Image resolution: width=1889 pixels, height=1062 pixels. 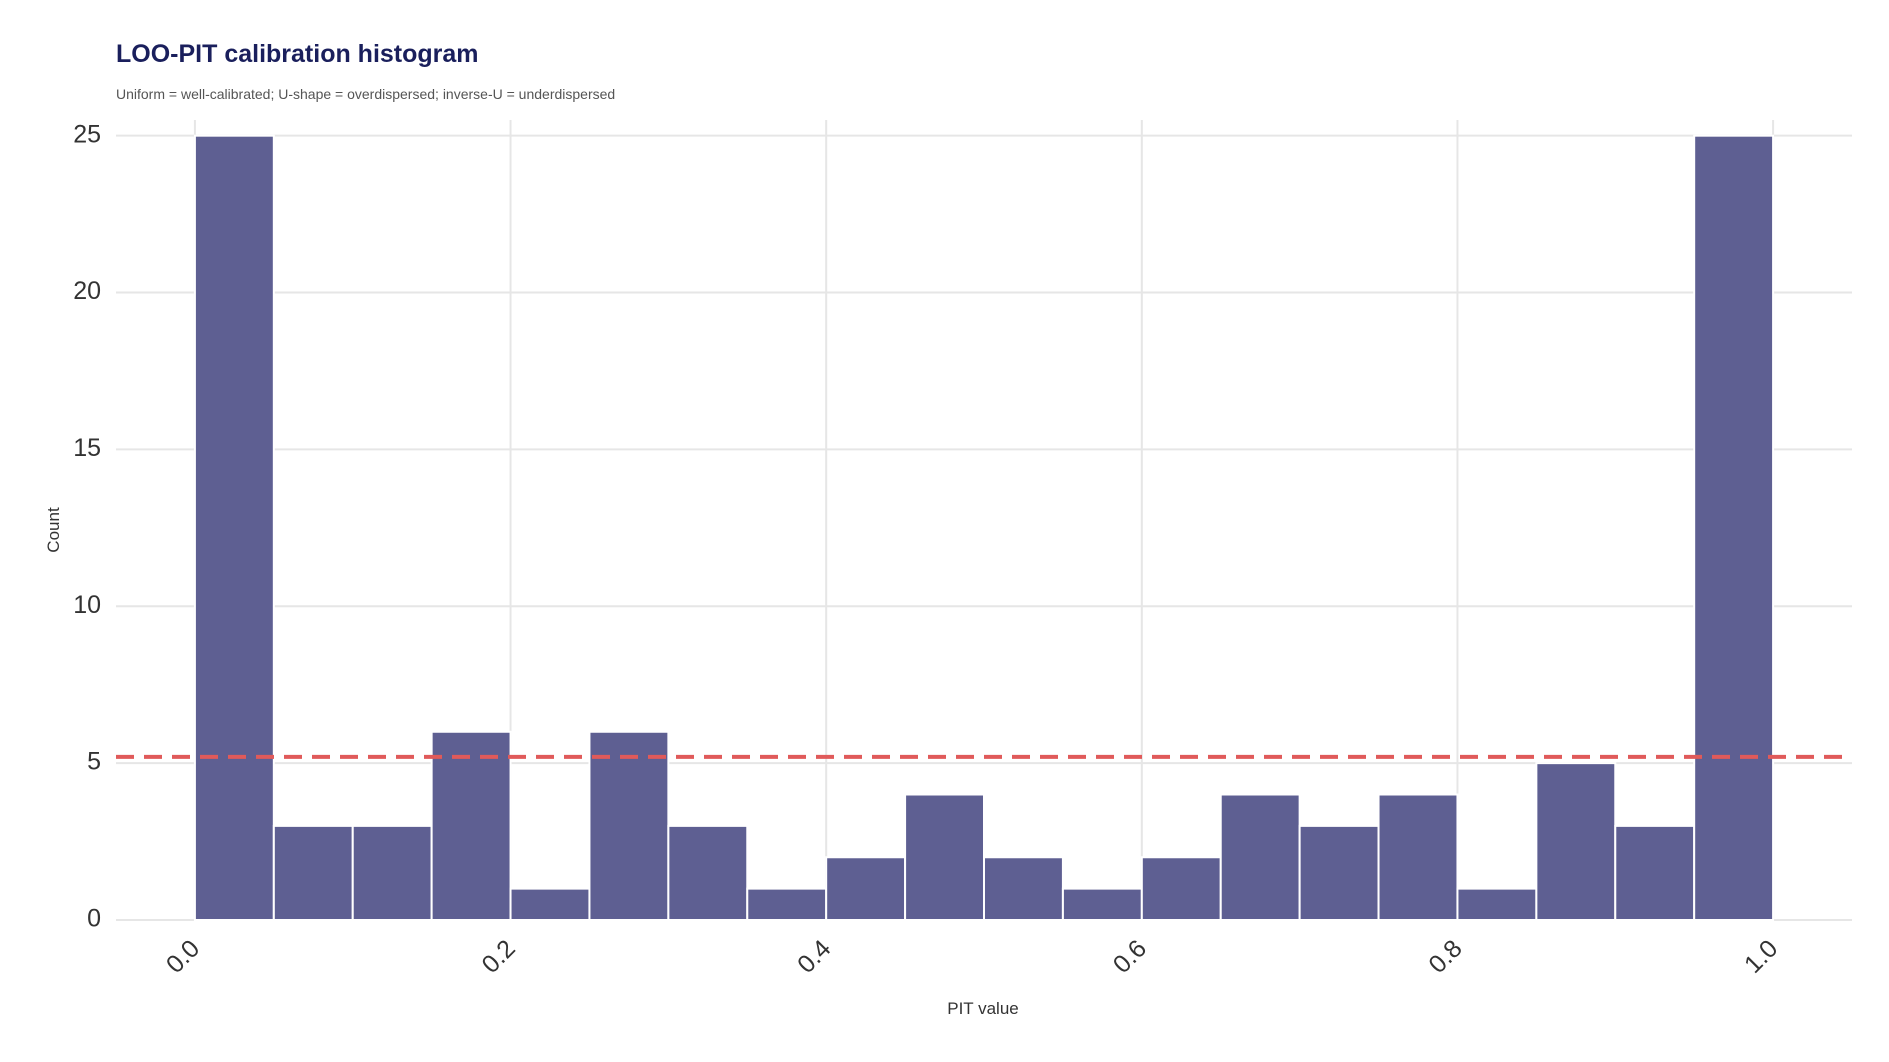 What do you see at coordinates (87, 291) in the screenshot?
I see `y-tick-label: 20` at bounding box center [87, 291].